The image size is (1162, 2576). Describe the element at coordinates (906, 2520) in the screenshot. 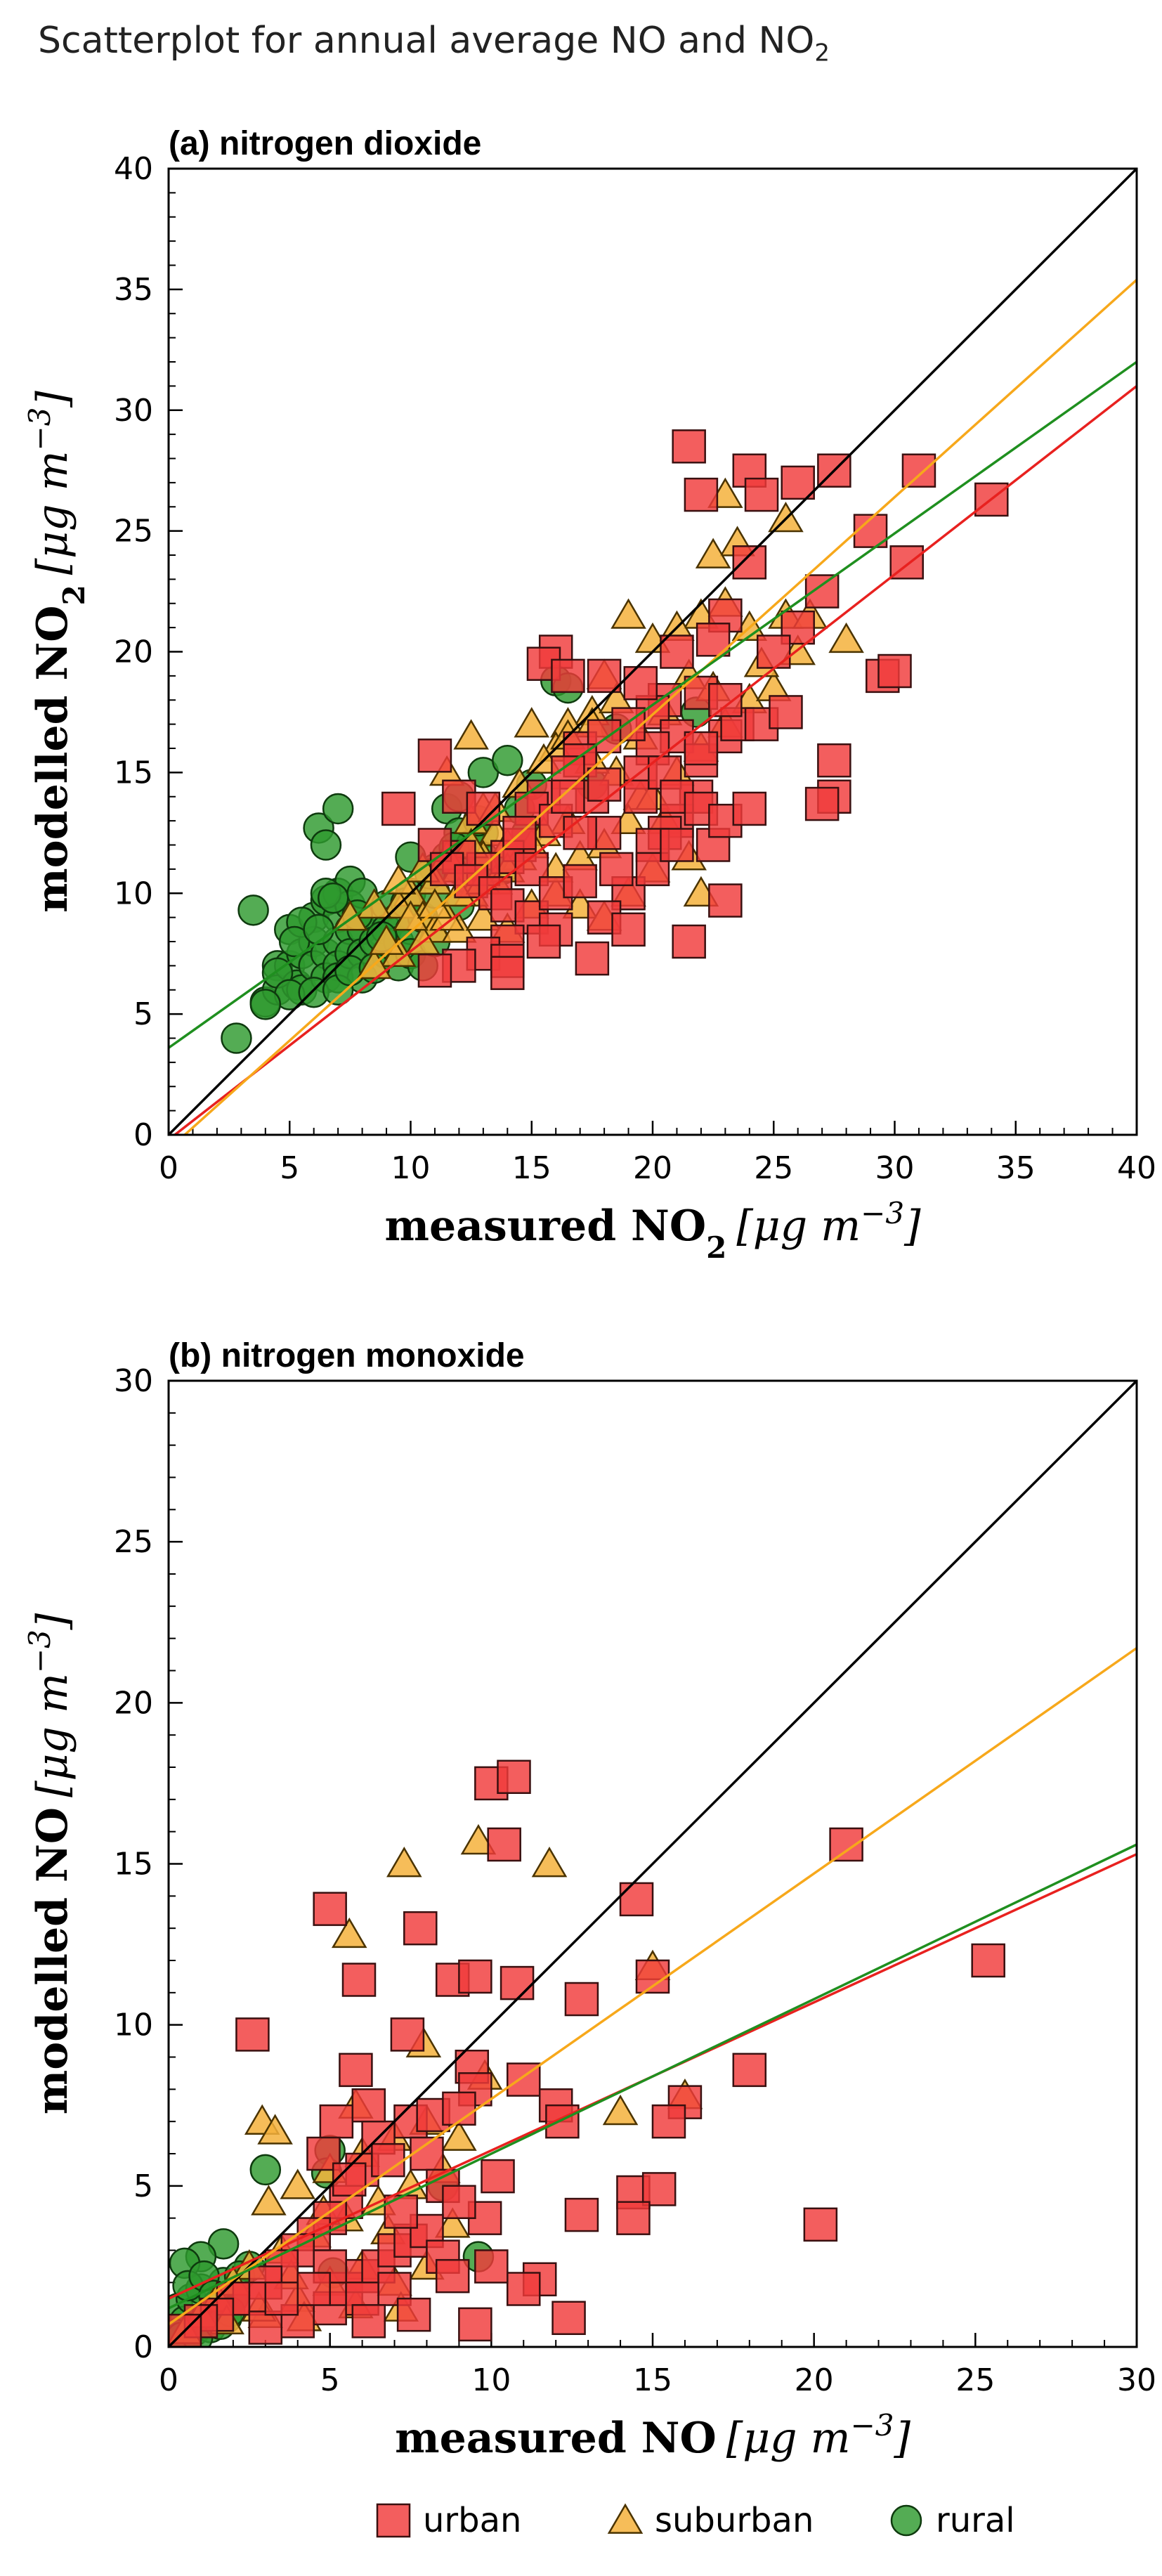

I see `circle-icon` at that location.